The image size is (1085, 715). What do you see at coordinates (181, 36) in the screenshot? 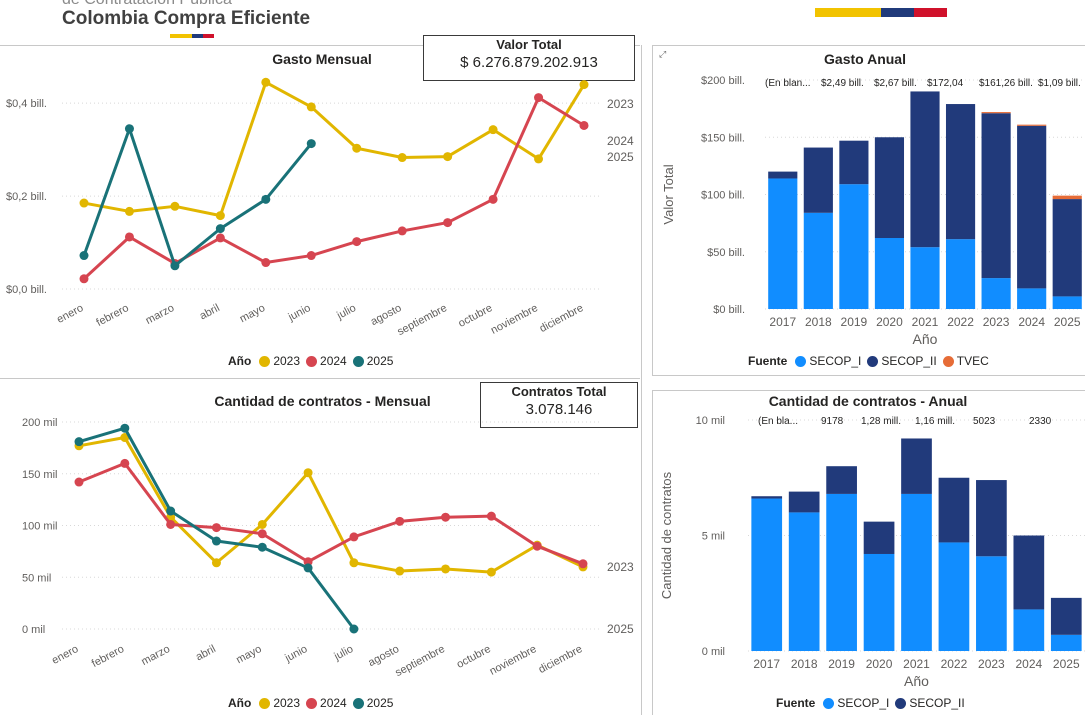
I see `title-underline-yellow` at bounding box center [181, 36].